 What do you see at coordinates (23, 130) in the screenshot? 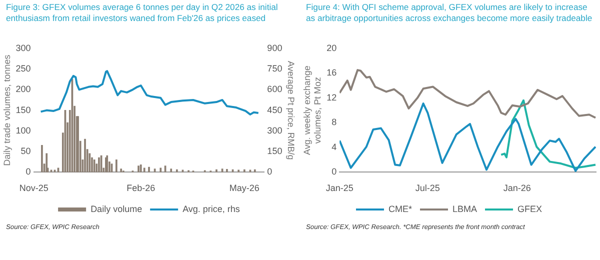
I see `y-tick-label: 100` at bounding box center [23, 130].